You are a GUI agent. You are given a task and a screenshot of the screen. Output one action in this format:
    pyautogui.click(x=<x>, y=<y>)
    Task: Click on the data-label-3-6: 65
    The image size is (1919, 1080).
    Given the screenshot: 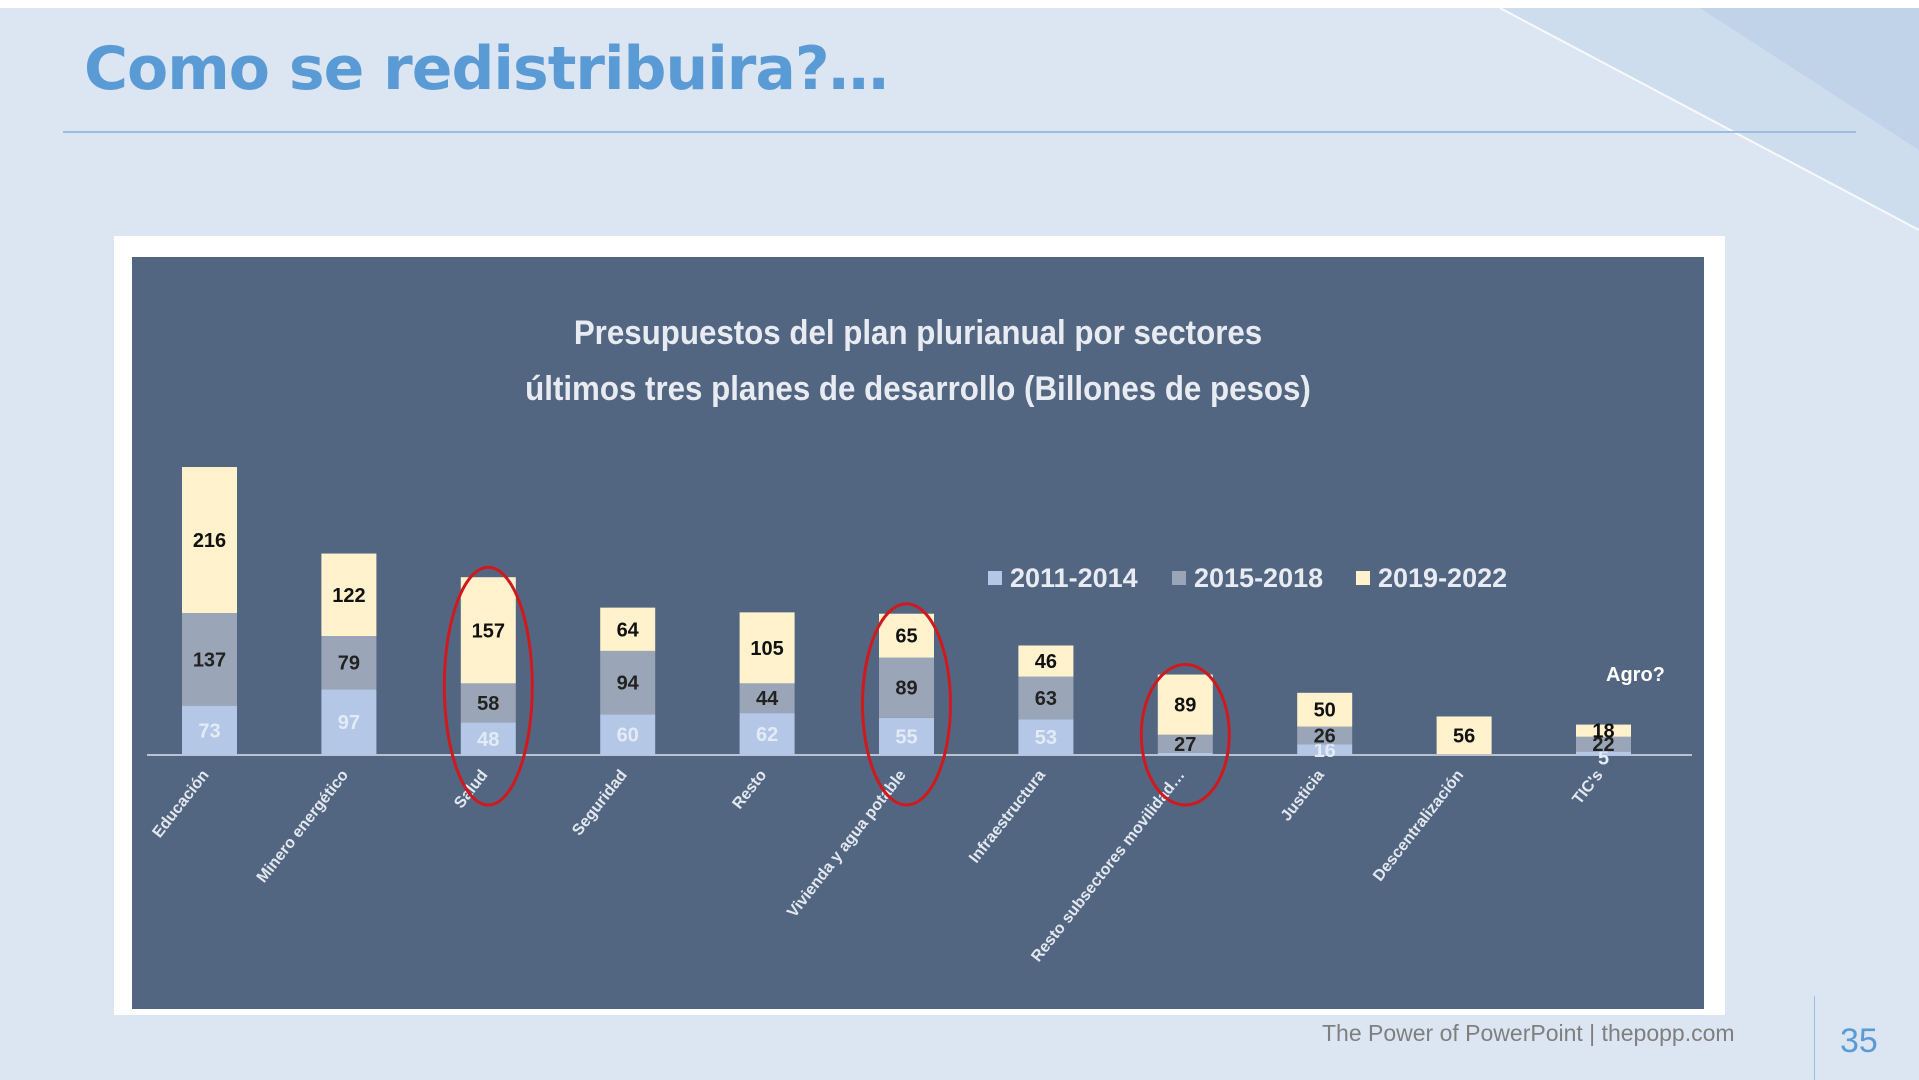 What is the action you would take?
    pyautogui.click(x=906, y=637)
    